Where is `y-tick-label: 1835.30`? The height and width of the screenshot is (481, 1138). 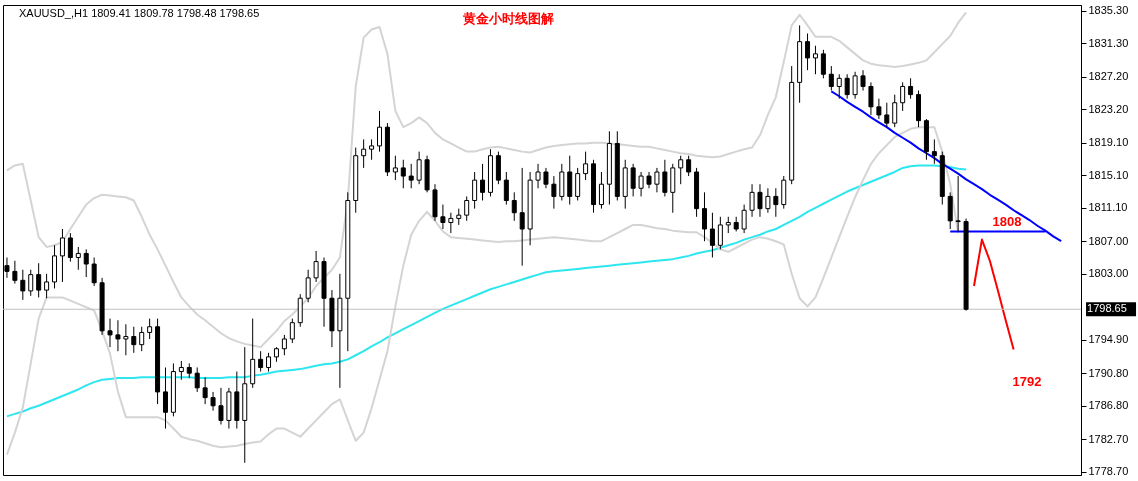 y-tick-label: 1835.30 is located at coordinates (1108, 10).